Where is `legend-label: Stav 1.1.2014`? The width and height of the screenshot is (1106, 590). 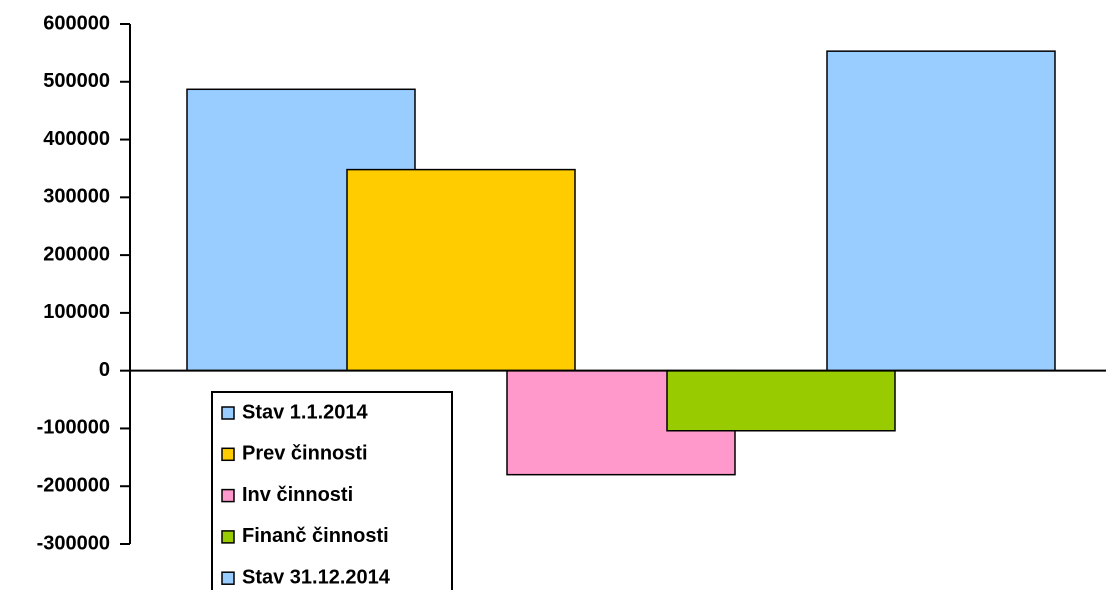 legend-label: Stav 1.1.2014 is located at coordinates (305, 412).